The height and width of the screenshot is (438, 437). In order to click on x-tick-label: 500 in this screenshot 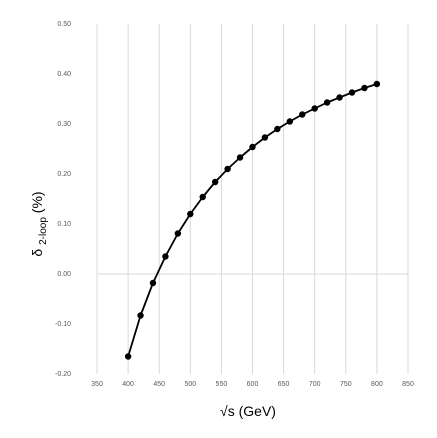, I will do `click(190, 384)`.